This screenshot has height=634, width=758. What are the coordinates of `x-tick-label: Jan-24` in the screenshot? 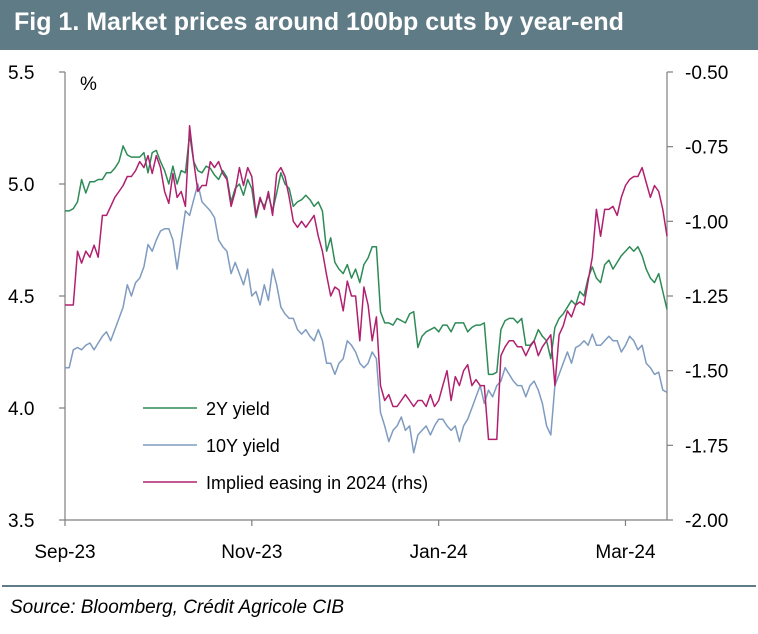 It's located at (439, 552).